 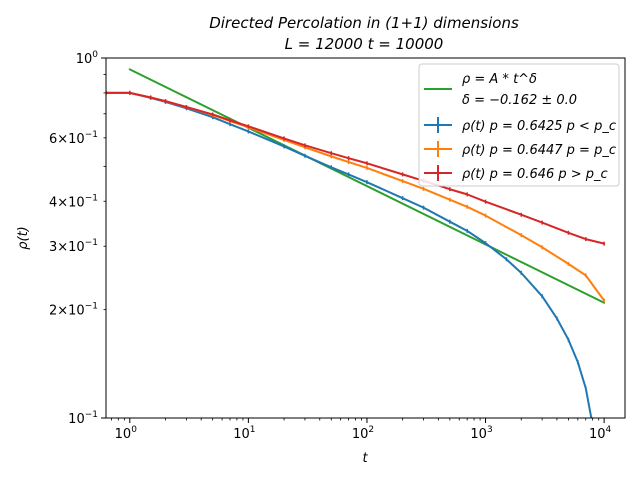 I want to click on y-tick-label: 6×10⁻¹, so click(x=73, y=138).